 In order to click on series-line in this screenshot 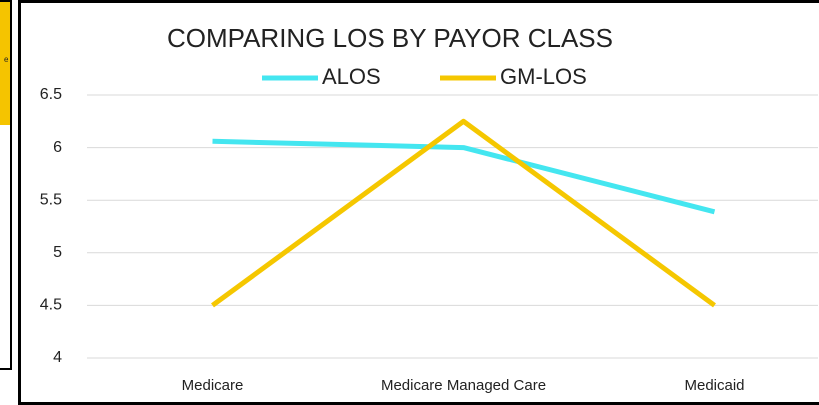, I will do `click(464, 176)`.